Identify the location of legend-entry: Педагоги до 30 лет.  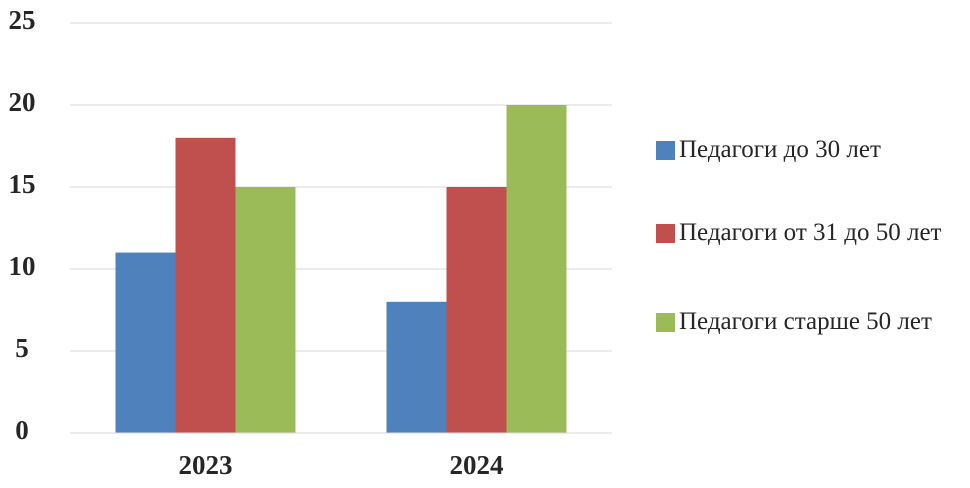
(806, 150).